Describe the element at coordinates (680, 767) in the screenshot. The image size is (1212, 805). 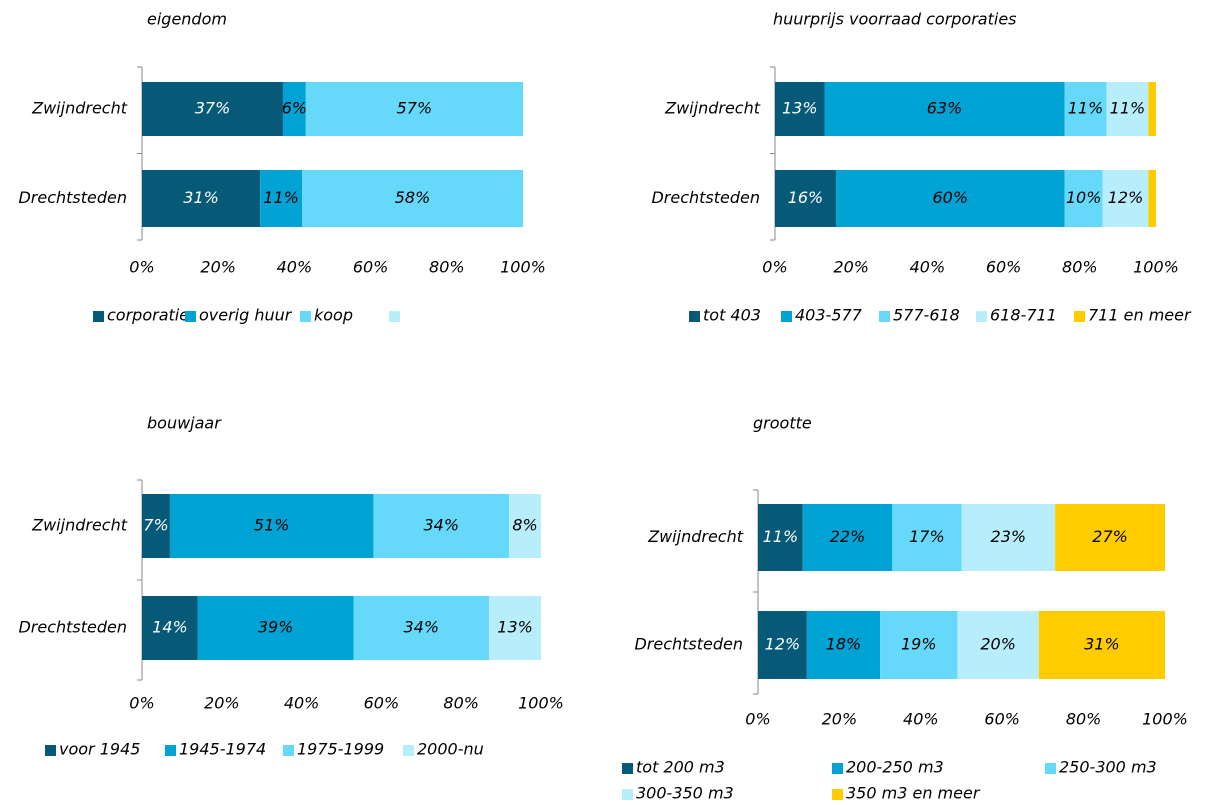
I see `legend-label: tot 200 m3` at that location.